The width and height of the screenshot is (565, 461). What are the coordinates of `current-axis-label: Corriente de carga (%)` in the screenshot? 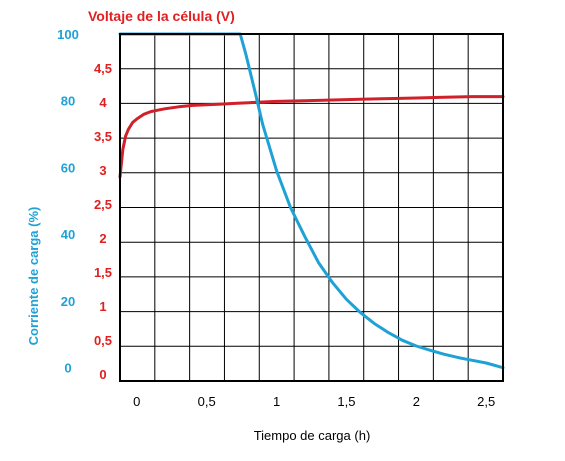 It's located at (33, 276).